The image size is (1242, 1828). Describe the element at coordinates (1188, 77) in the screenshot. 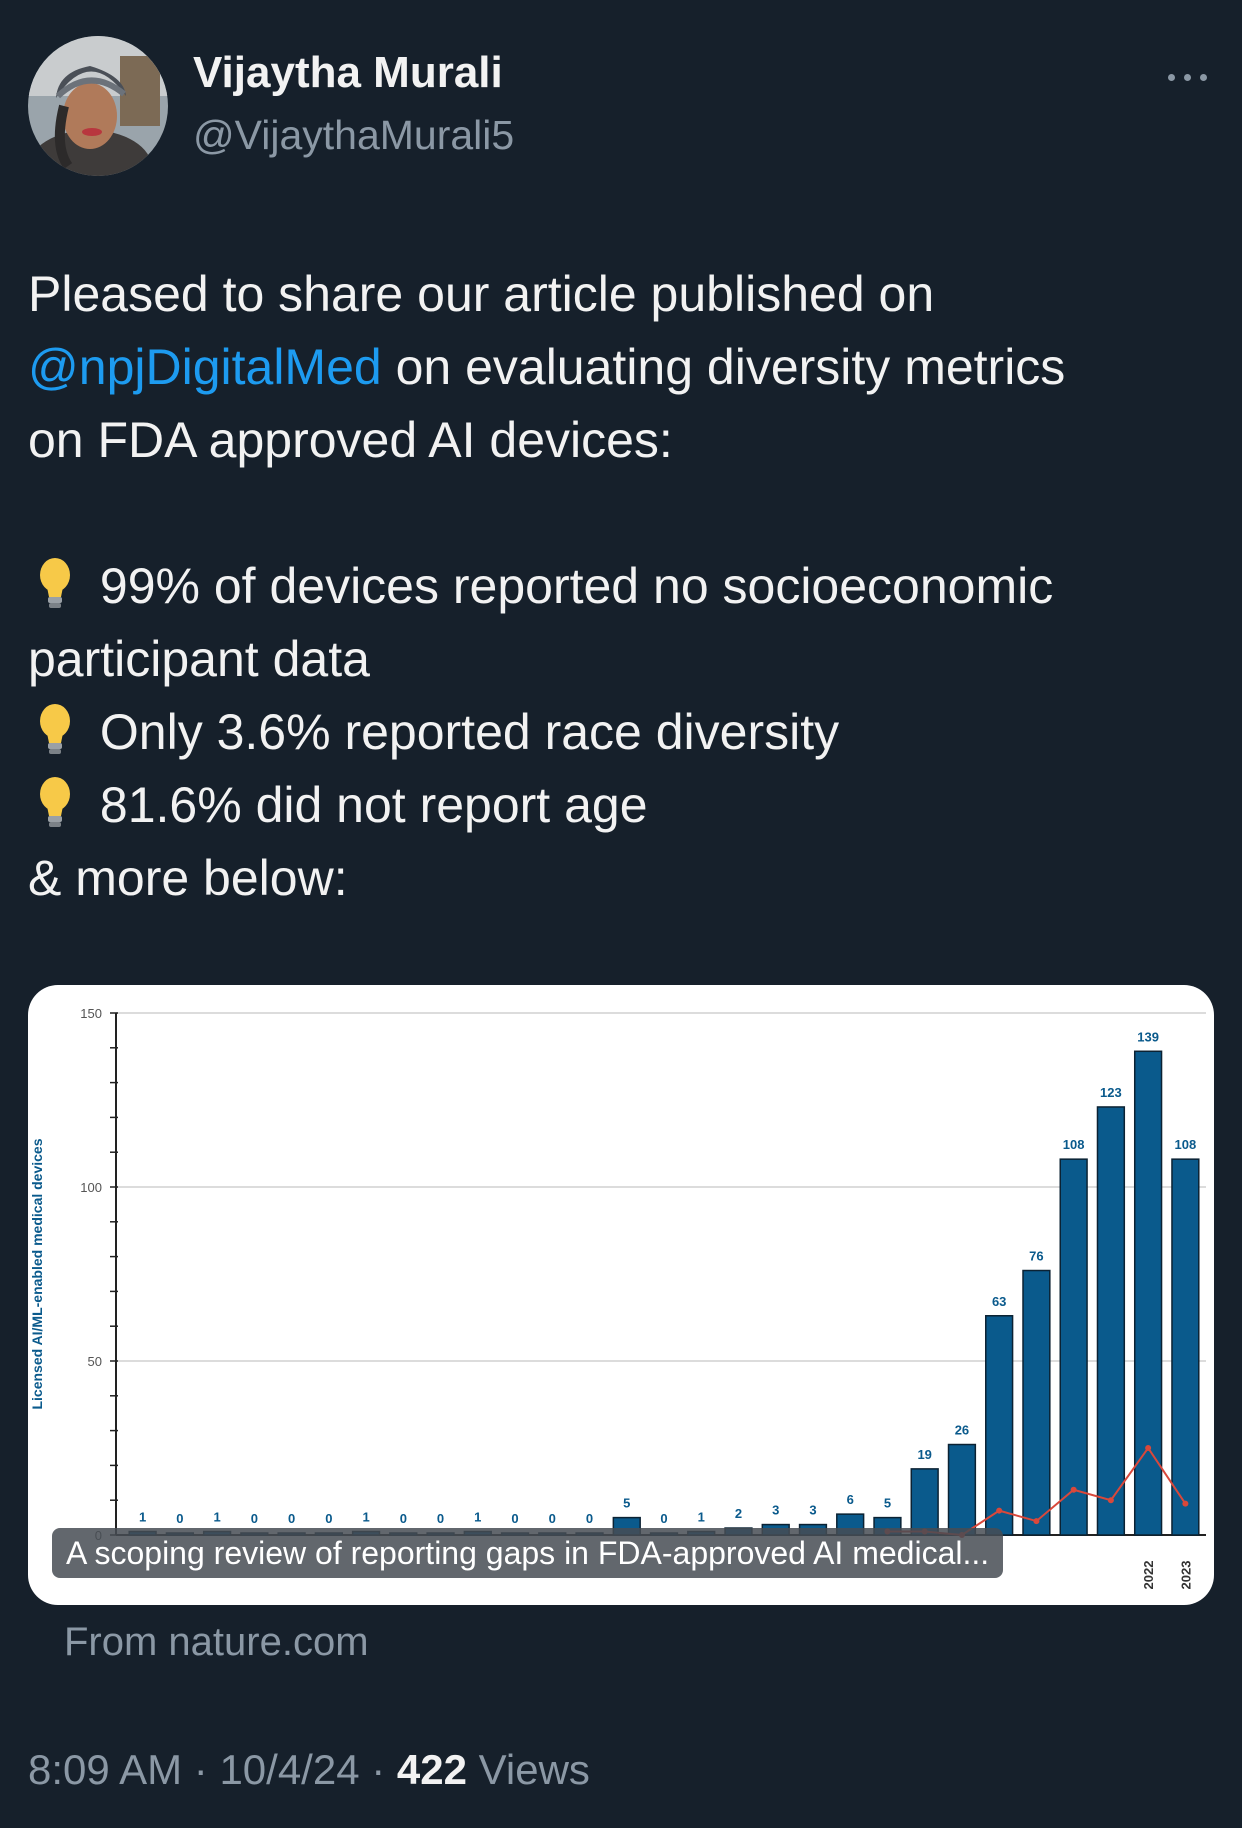

I see `more-options-icon` at that location.